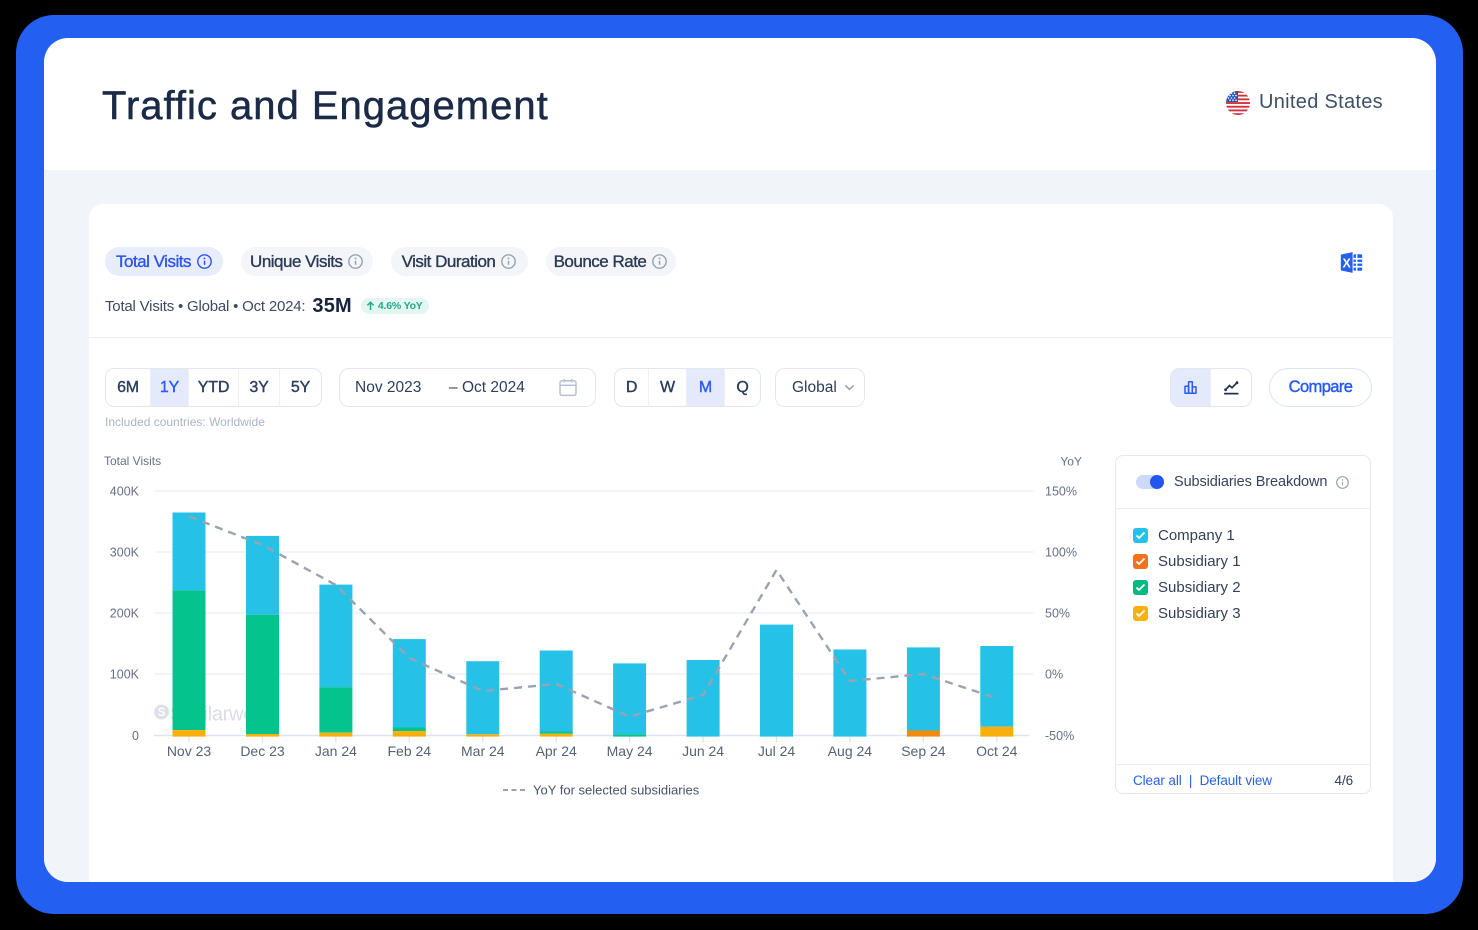  I want to click on svg-text: 100K, so click(125, 675).